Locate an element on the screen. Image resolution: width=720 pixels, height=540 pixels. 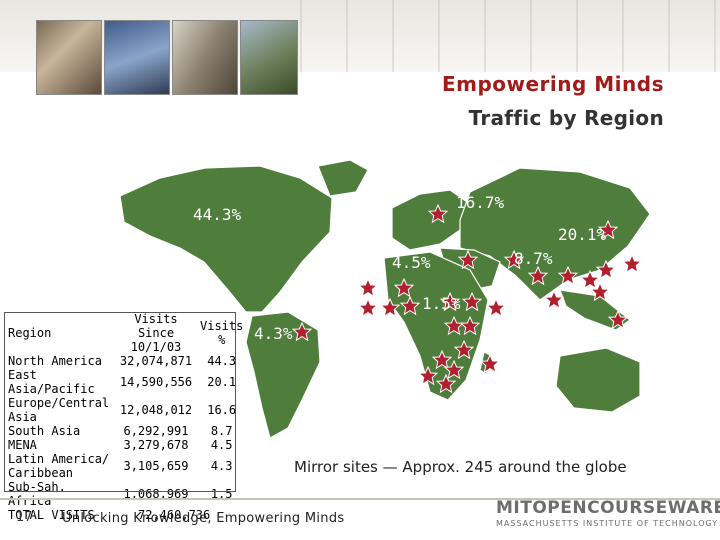
total-label: TOTAL VISITS is located at coordinates (51, 515).